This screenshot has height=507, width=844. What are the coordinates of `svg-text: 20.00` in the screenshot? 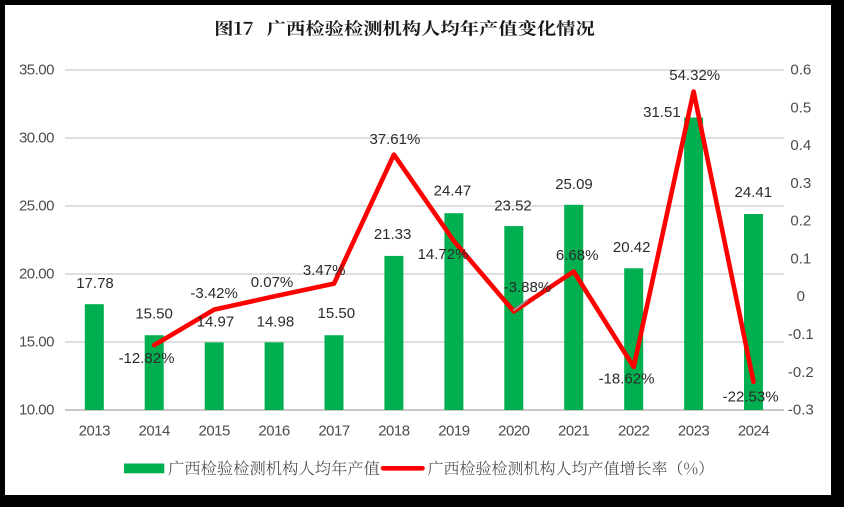 It's located at (36, 274).